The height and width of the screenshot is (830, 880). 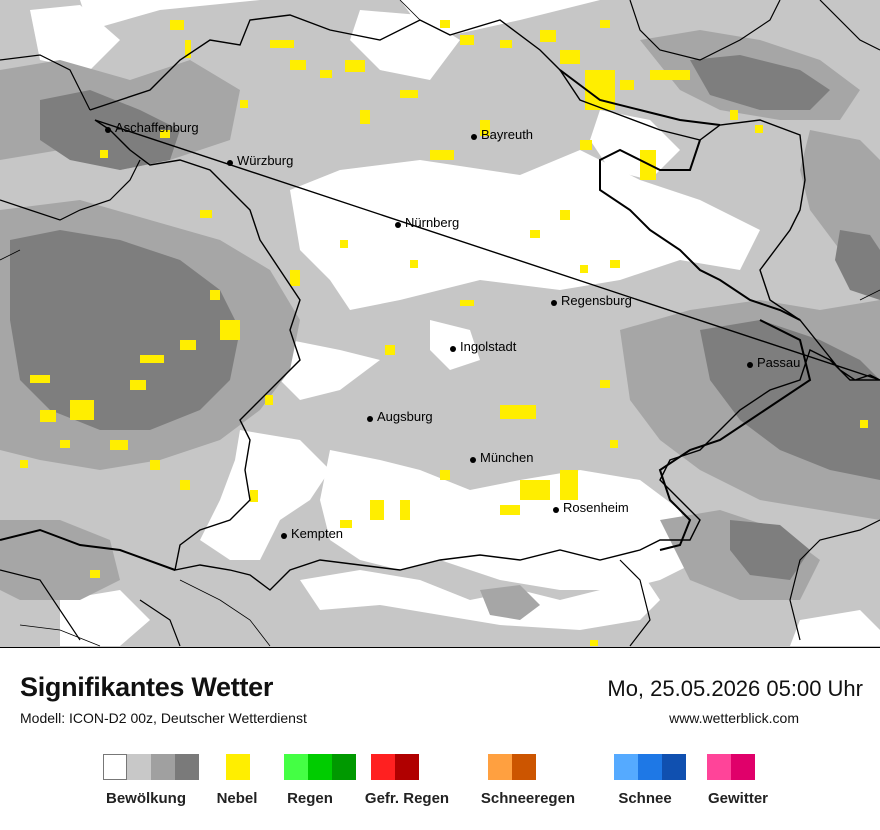 I want to click on city-nuernberg: Nürnberg, so click(x=427, y=222).